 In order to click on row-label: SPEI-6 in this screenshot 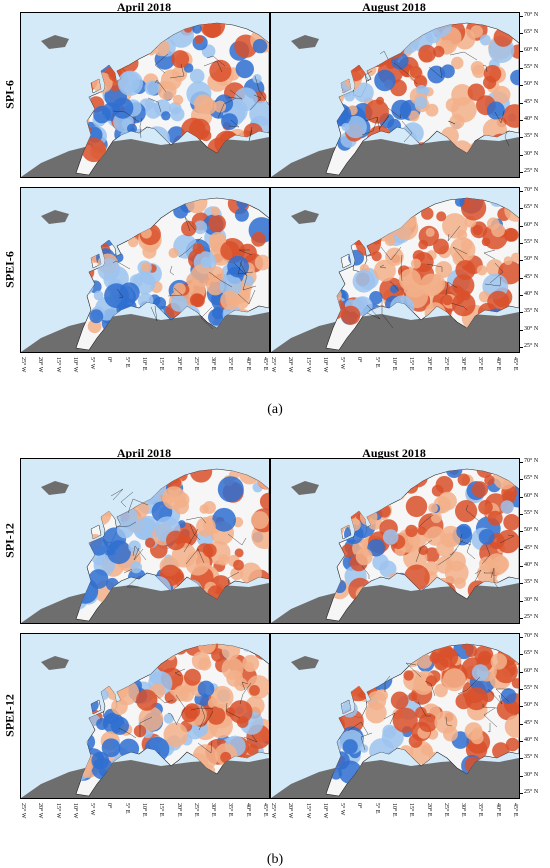, I will do `click(9, 269)`.